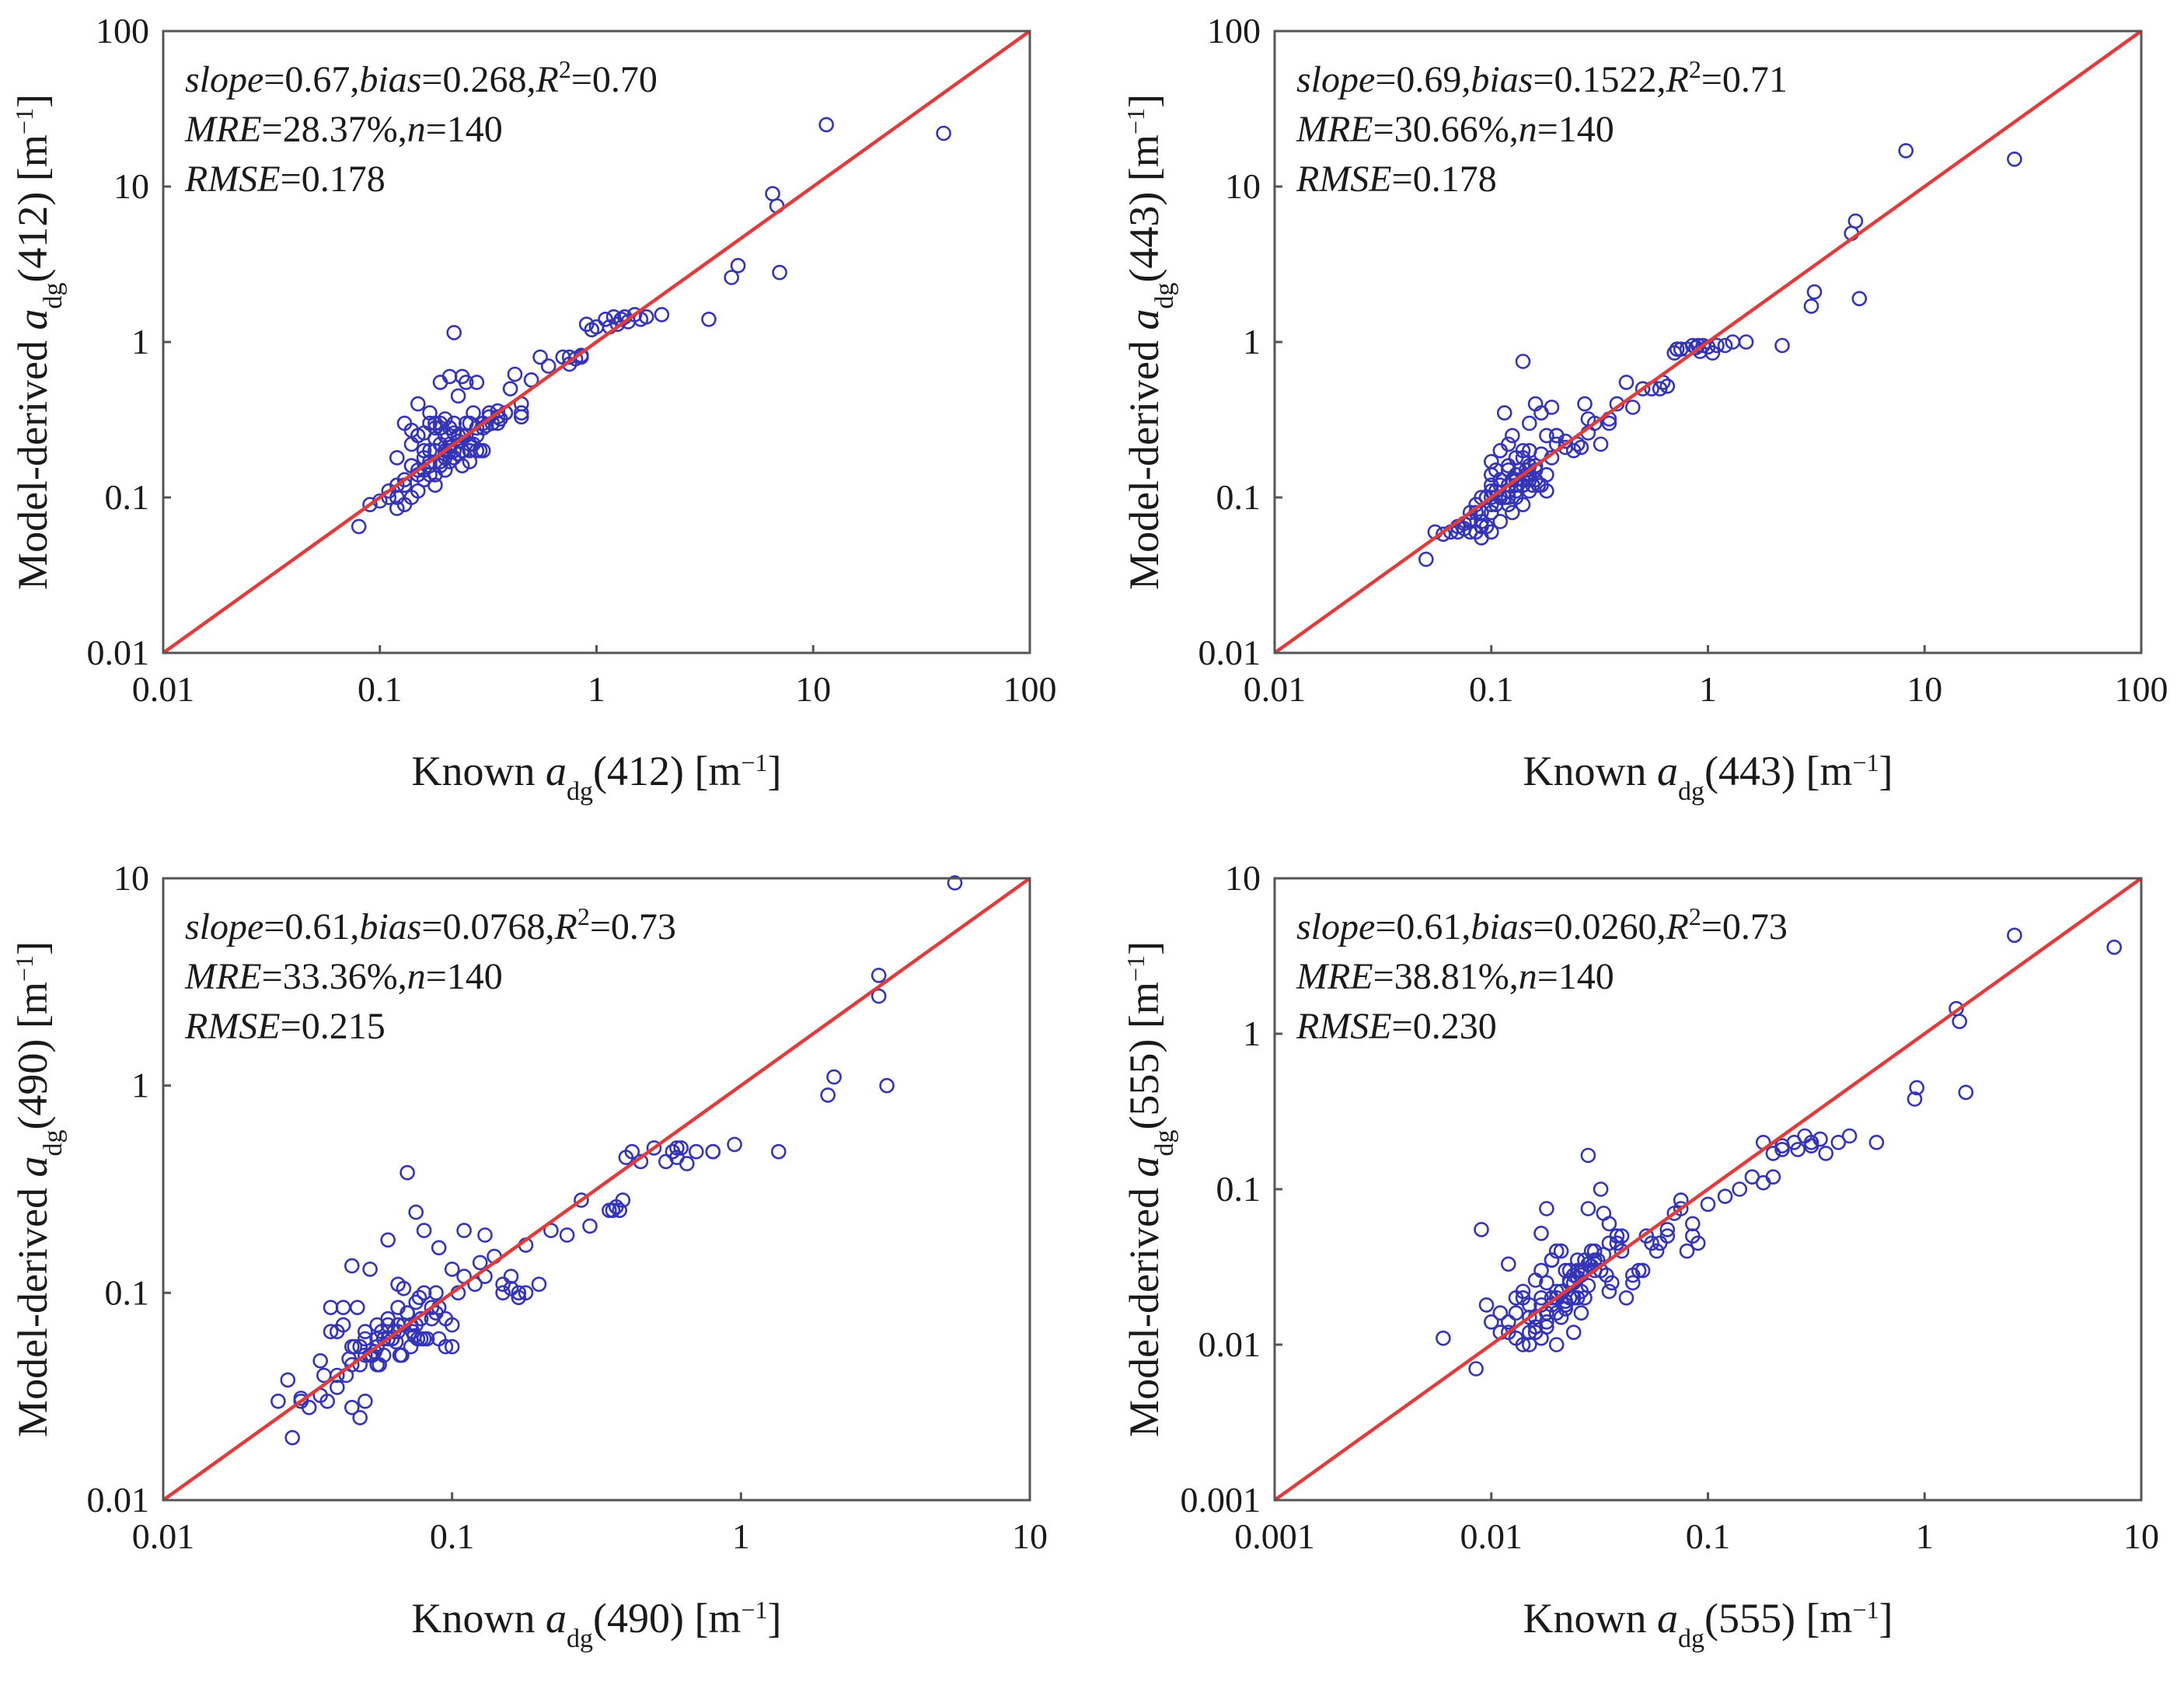 The image size is (2184, 1682). I want to click on x-tick-label: 0.1, so click(1709, 1536).